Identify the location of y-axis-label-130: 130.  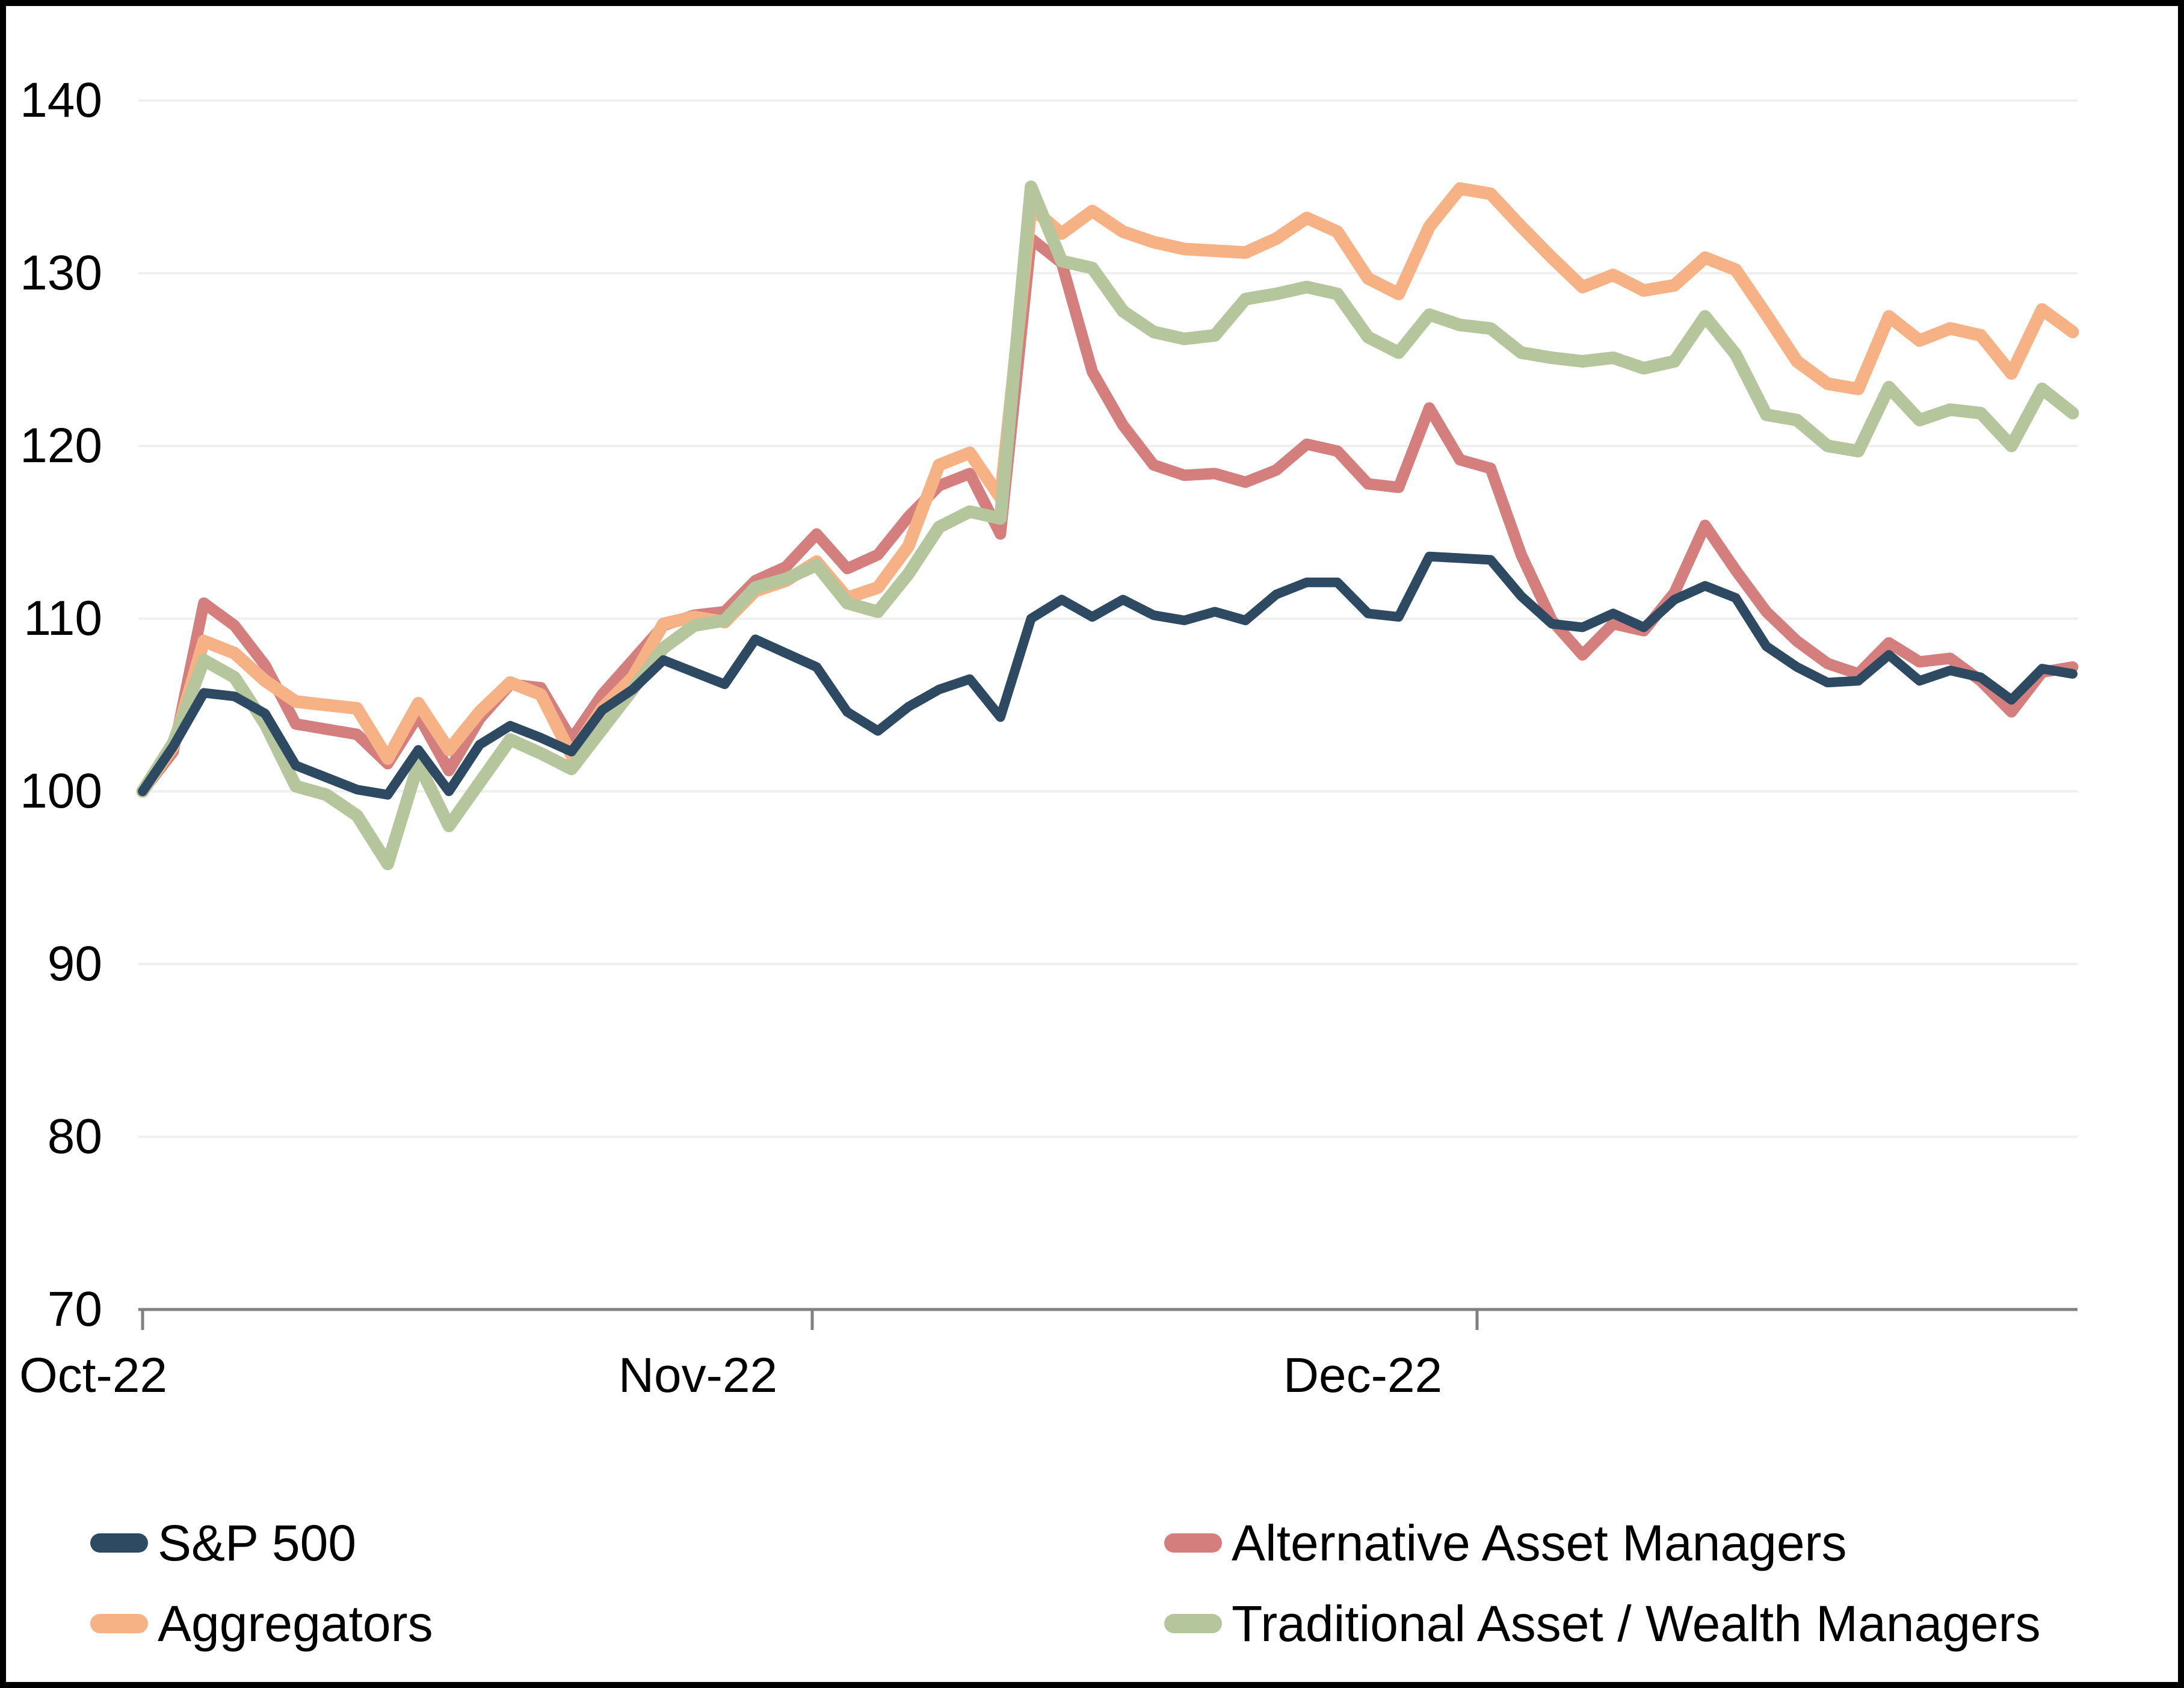
(61, 273).